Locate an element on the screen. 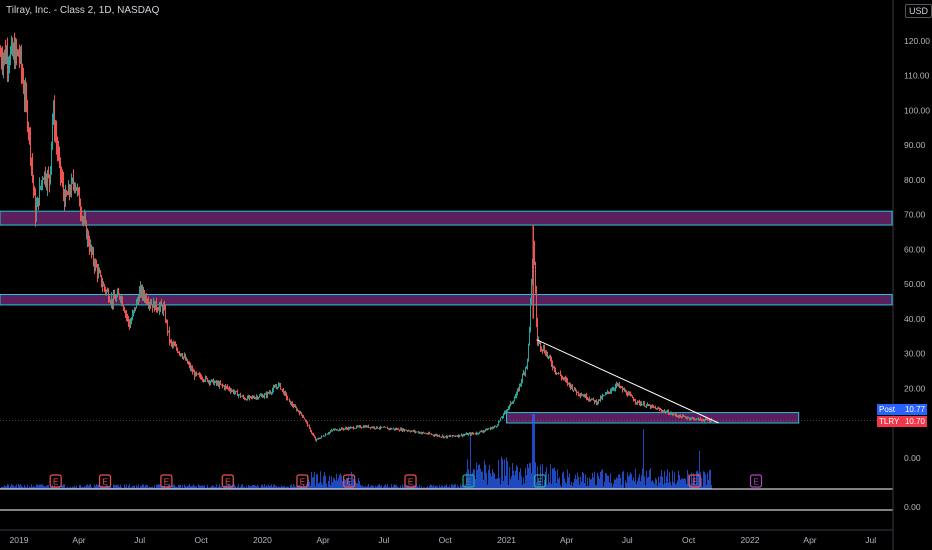  symbol-title: Tilray, Inc. - Class 2, 1D, NASDAQ is located at coordinates (83, 10).